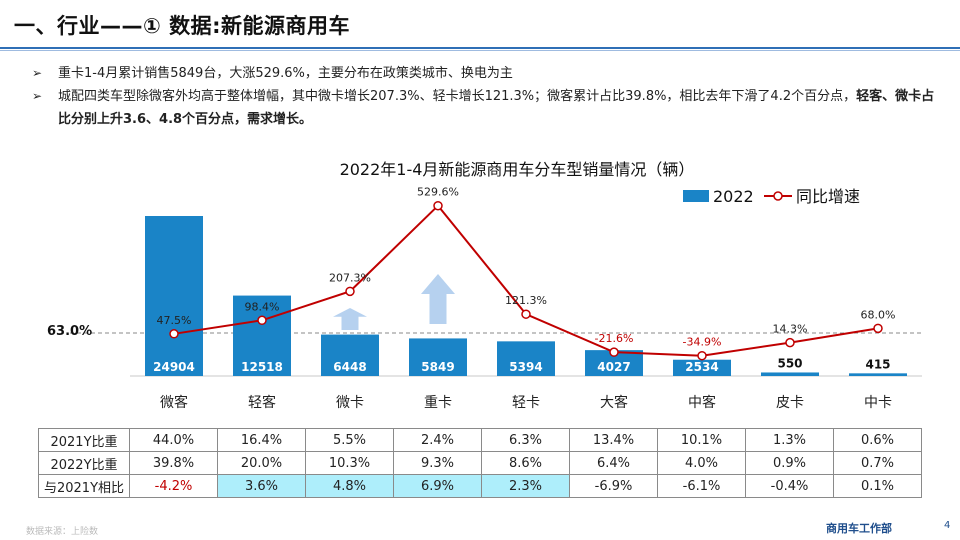 The height and width of the screenshot is (540, 960). What do you see at coordinates (84, 463) in the screenshot?
I see `table-row-header: 2022Y比重` at bounding box center [84, 463].